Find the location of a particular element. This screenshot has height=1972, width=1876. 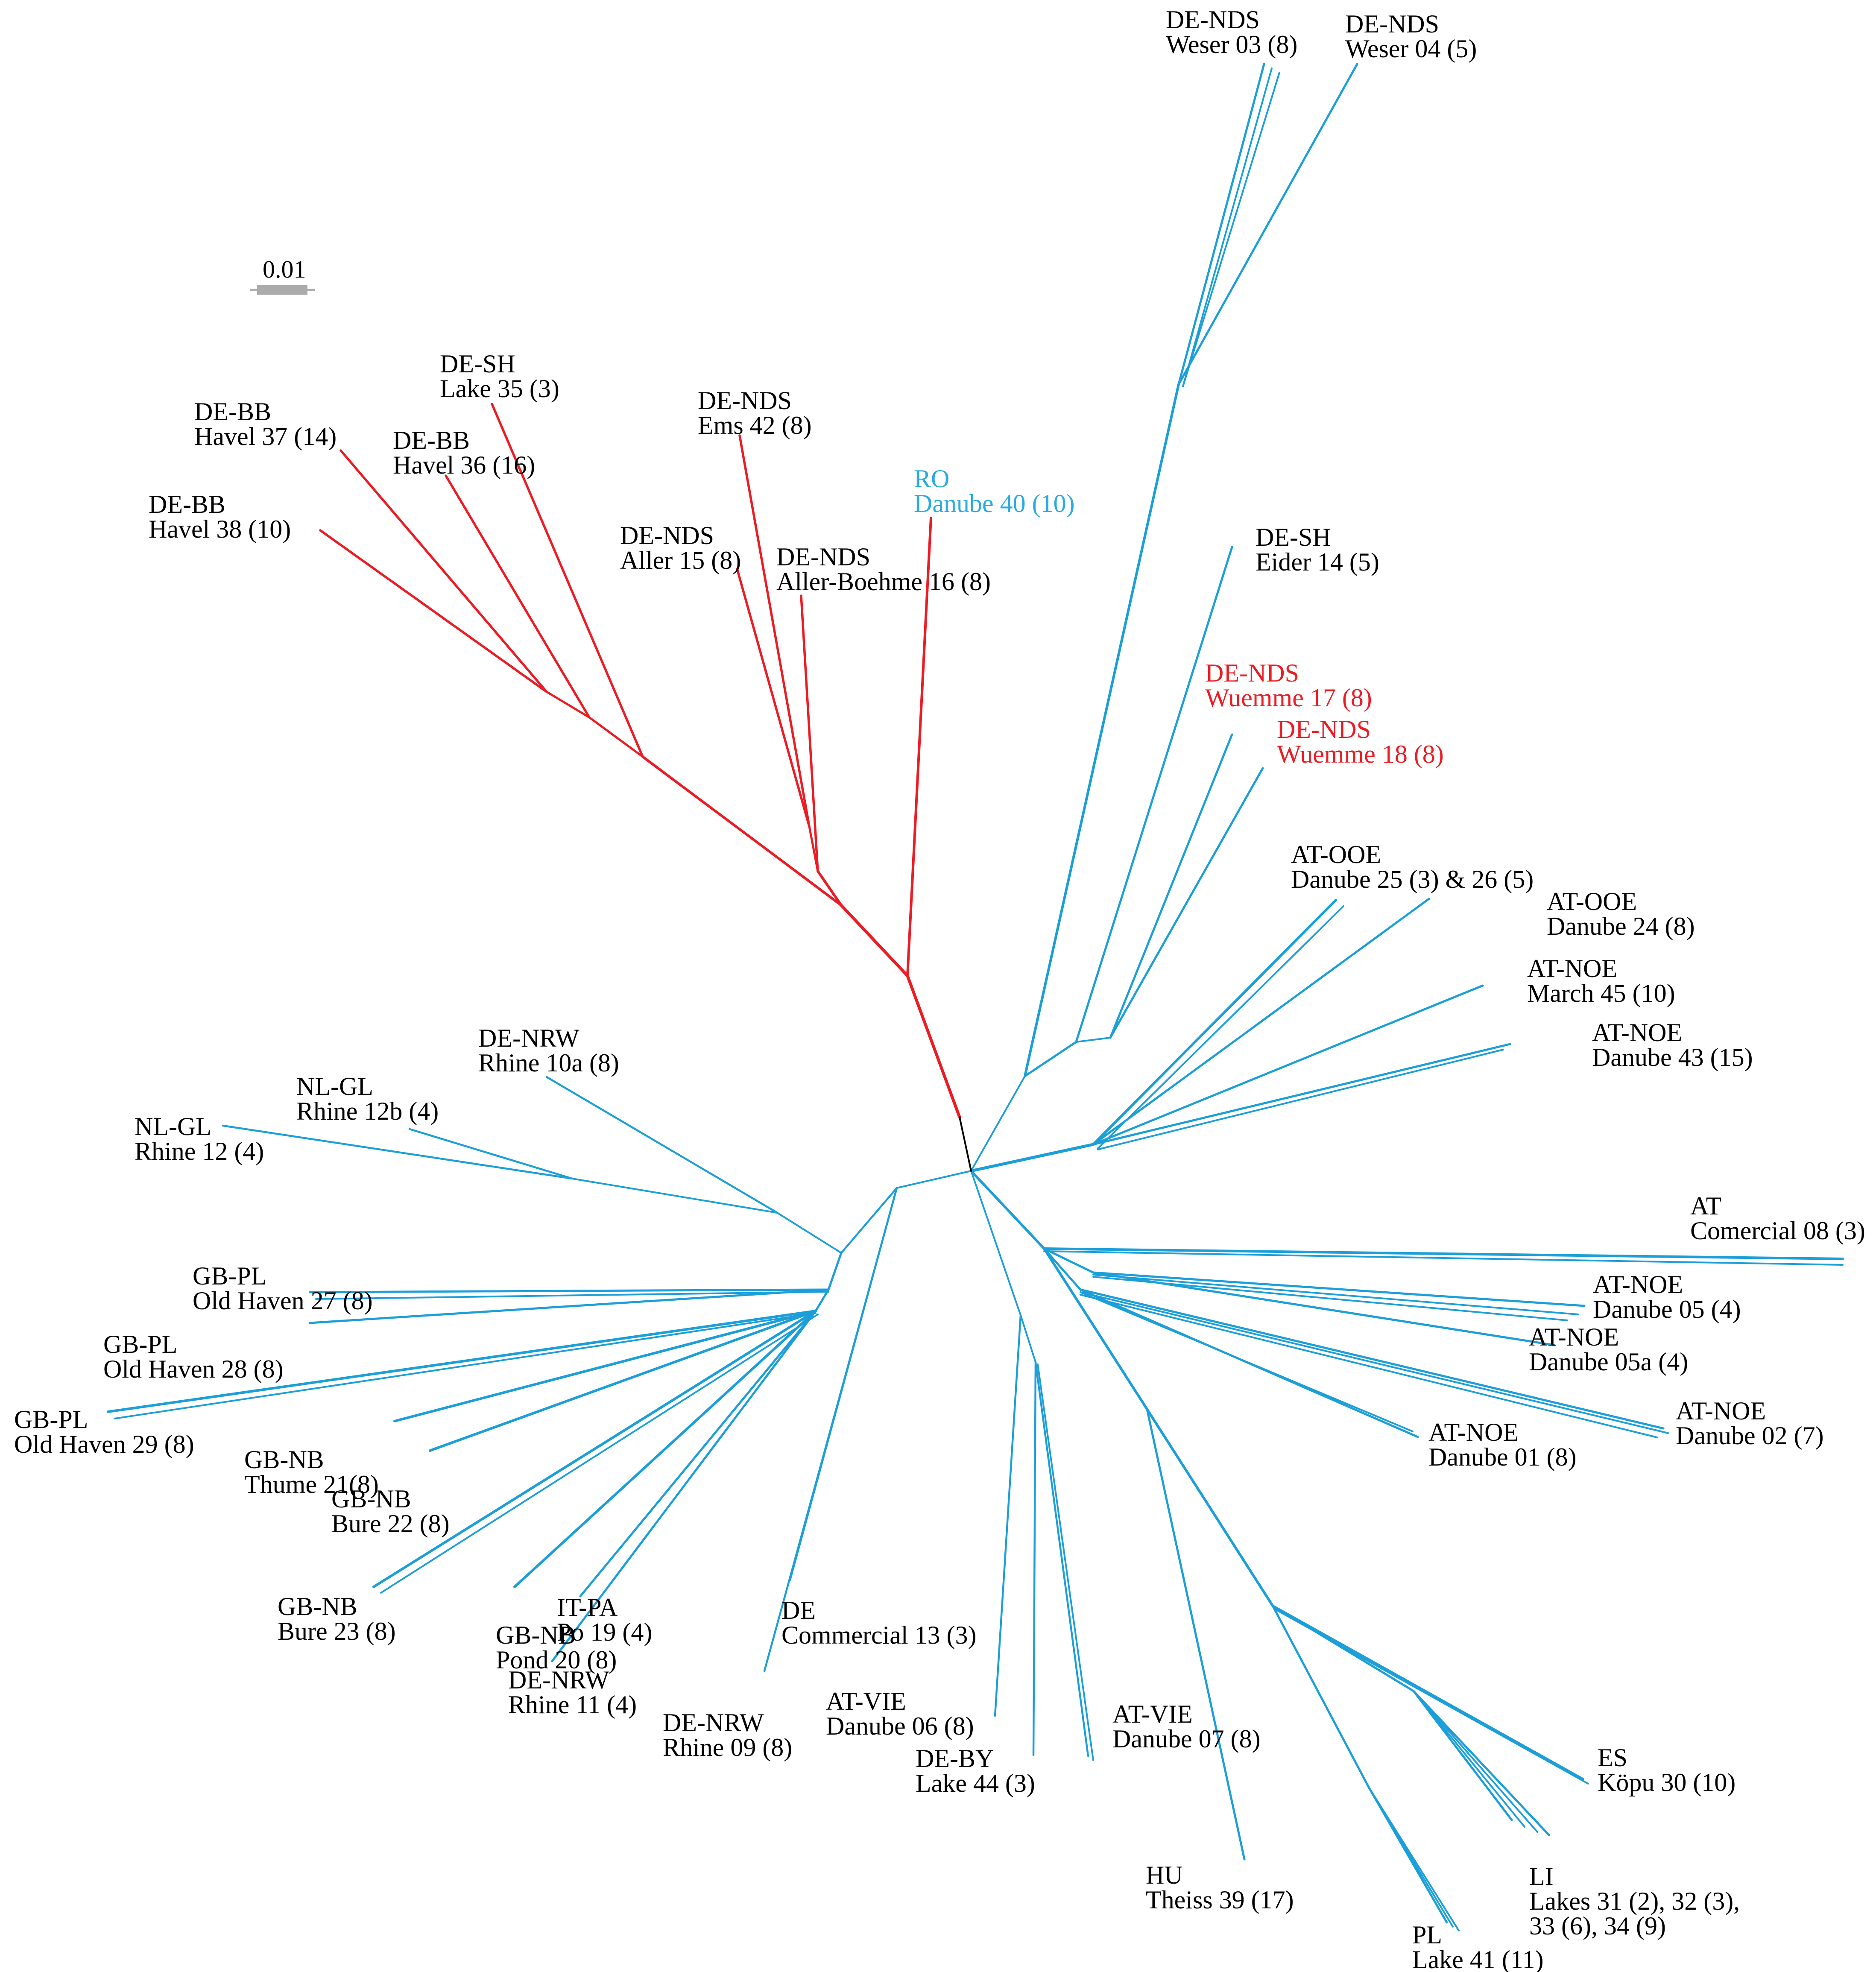

taxon-label-line: Danube 02 (7) is located at coordinates (1750, 1436).